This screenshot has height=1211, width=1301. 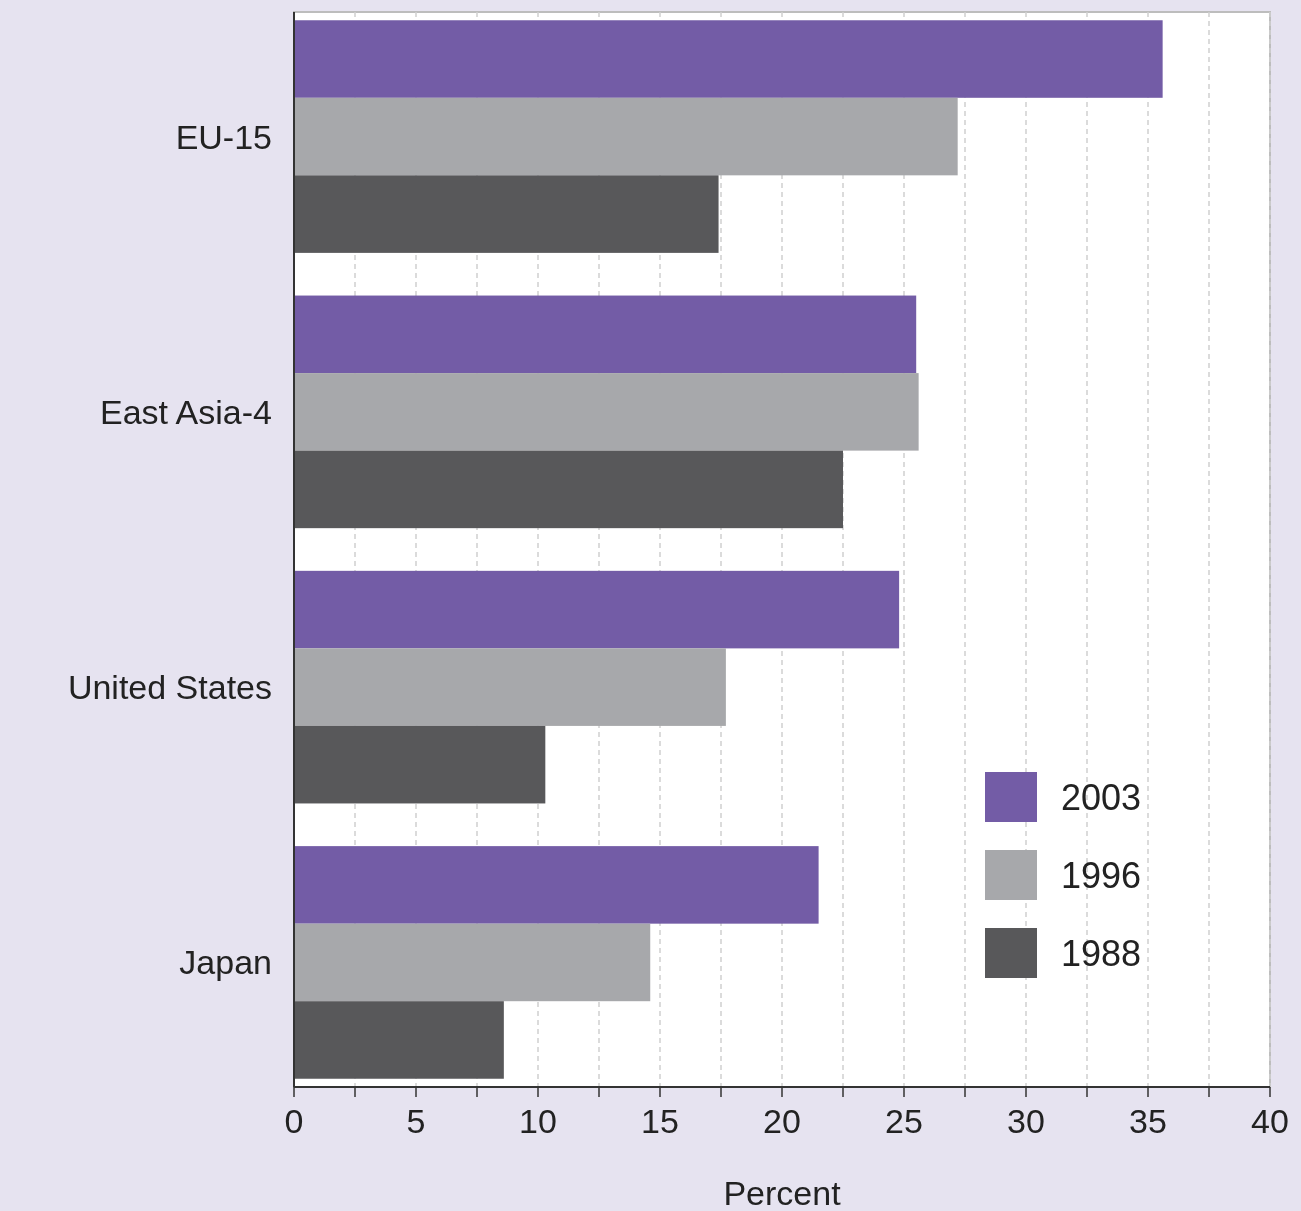 I want to click on legend-label: 1996, so click(x=1101, y=875).